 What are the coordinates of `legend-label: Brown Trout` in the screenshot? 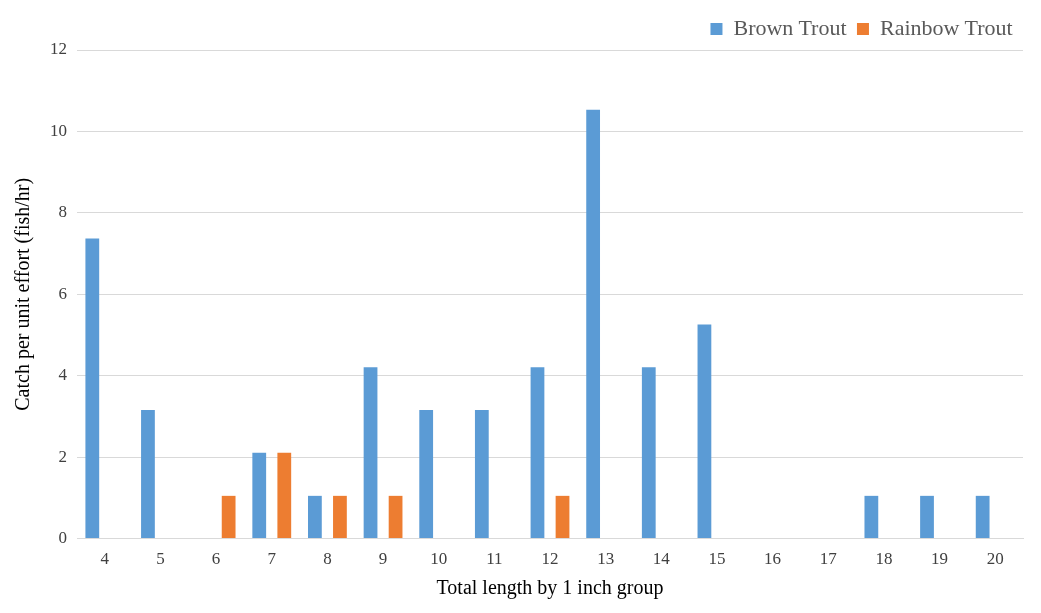 It's located at (790, 27).